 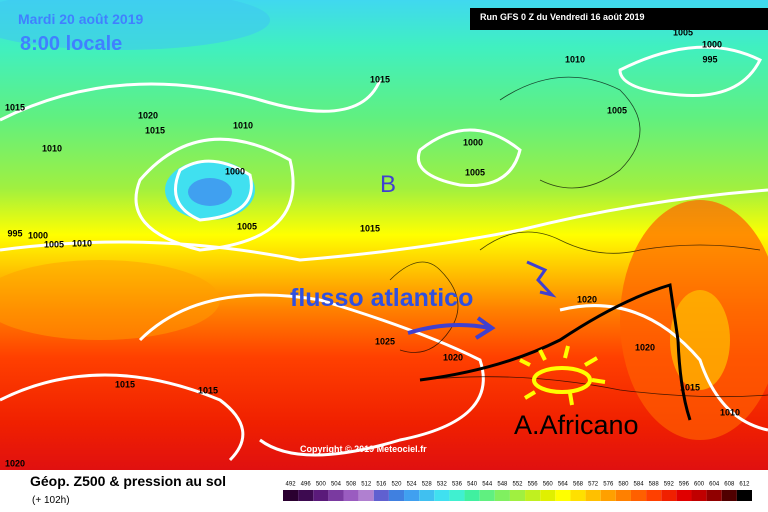 What do you see at coordinates (412, 485) in the screenshot?
I see `scale-label: 524` at bounding box center [412, 485].